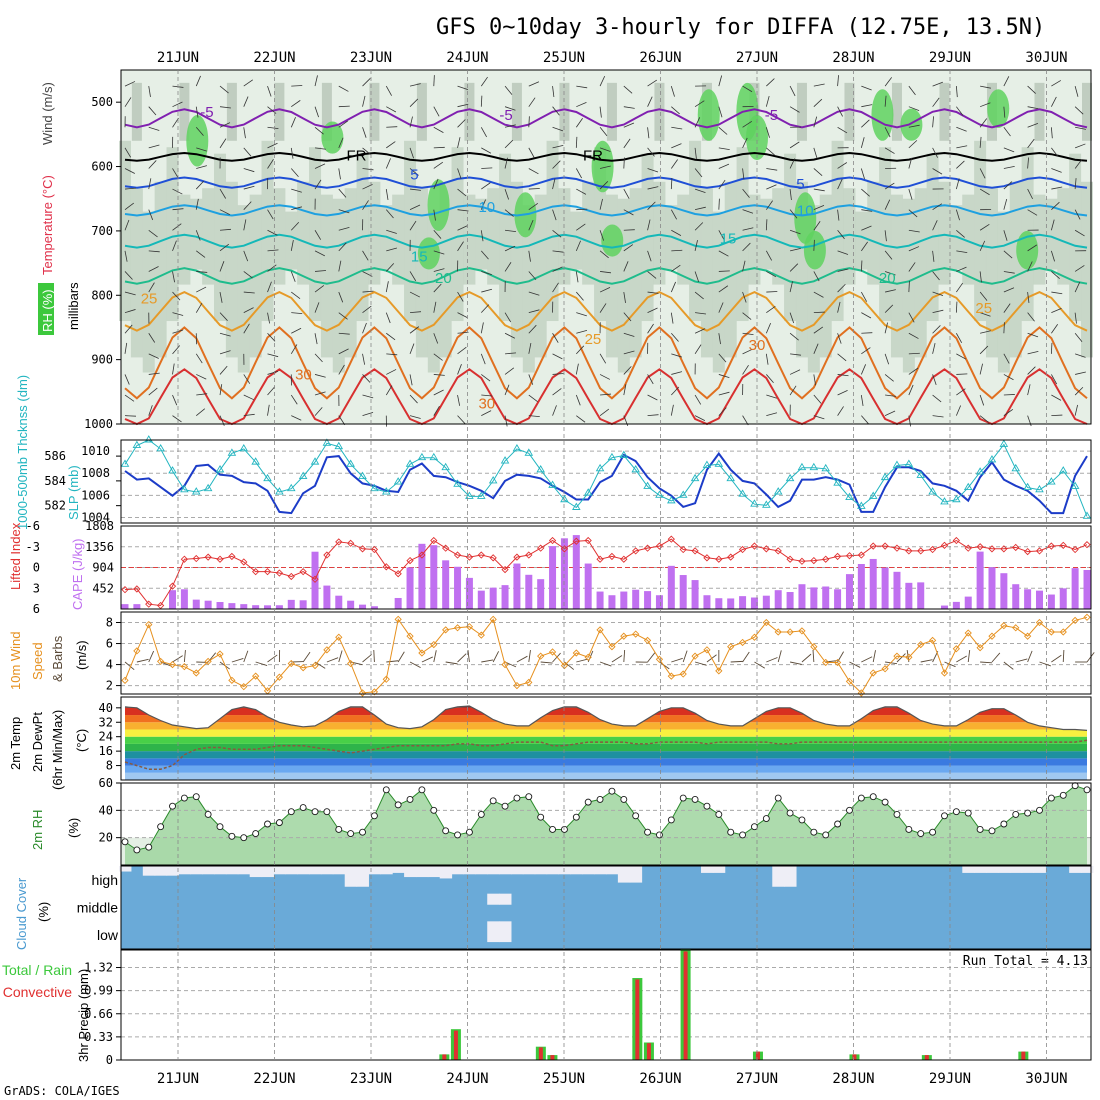 The width and height of the screenshot is (1100, 1100). I want to click on cloud-cover-panel: high middle low Cloud Cover (%), so click(554, 907).